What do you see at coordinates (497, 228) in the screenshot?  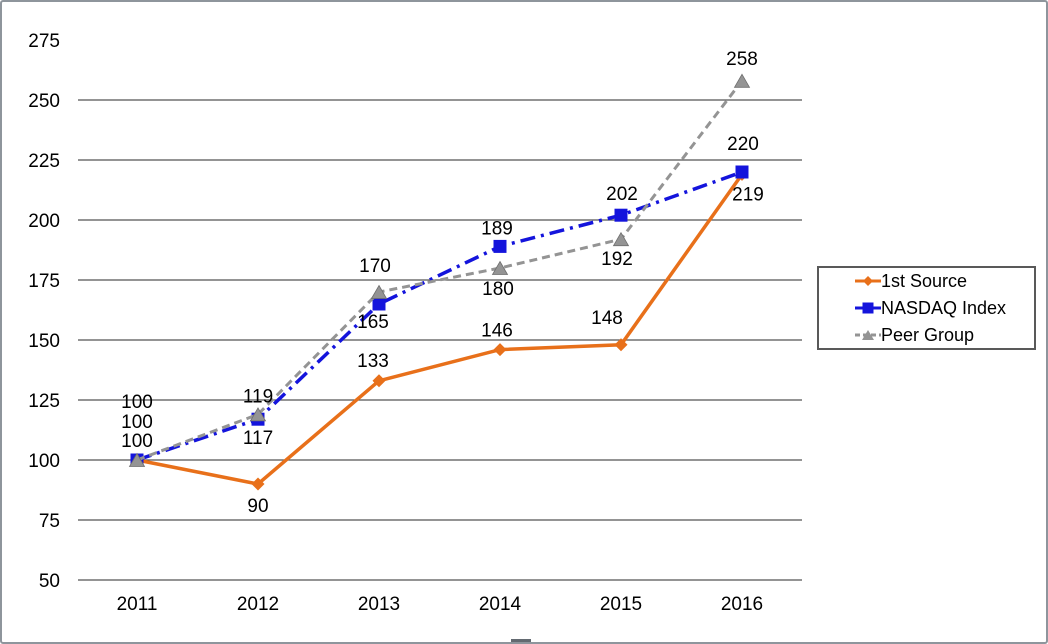 I see `data-label: 189` at bounding box center [497, 228].